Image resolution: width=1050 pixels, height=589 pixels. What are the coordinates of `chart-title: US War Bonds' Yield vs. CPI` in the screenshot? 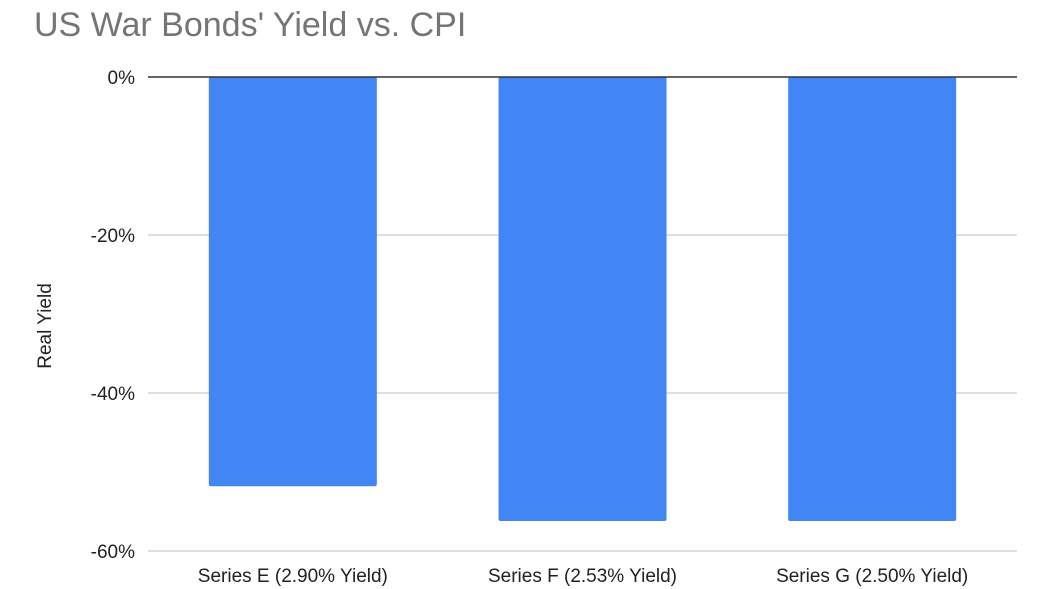 It's located at (250, 25).